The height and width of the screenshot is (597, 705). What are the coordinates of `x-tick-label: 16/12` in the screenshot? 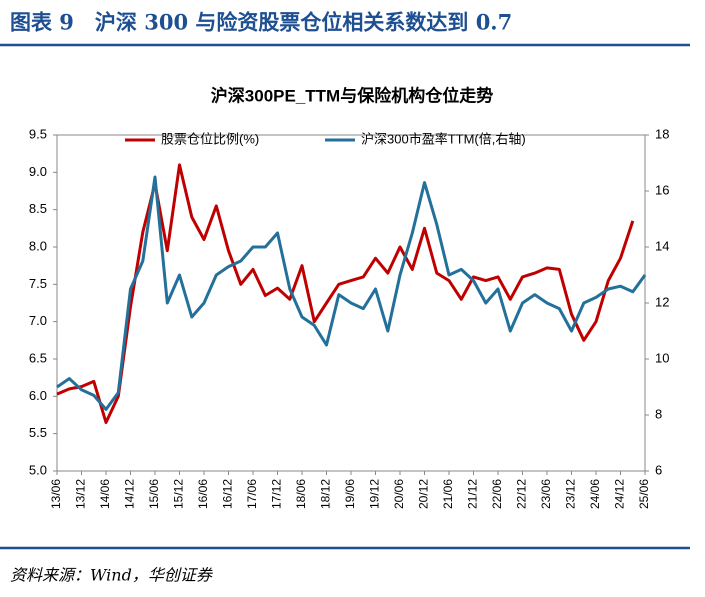 It's located at (228, 494).